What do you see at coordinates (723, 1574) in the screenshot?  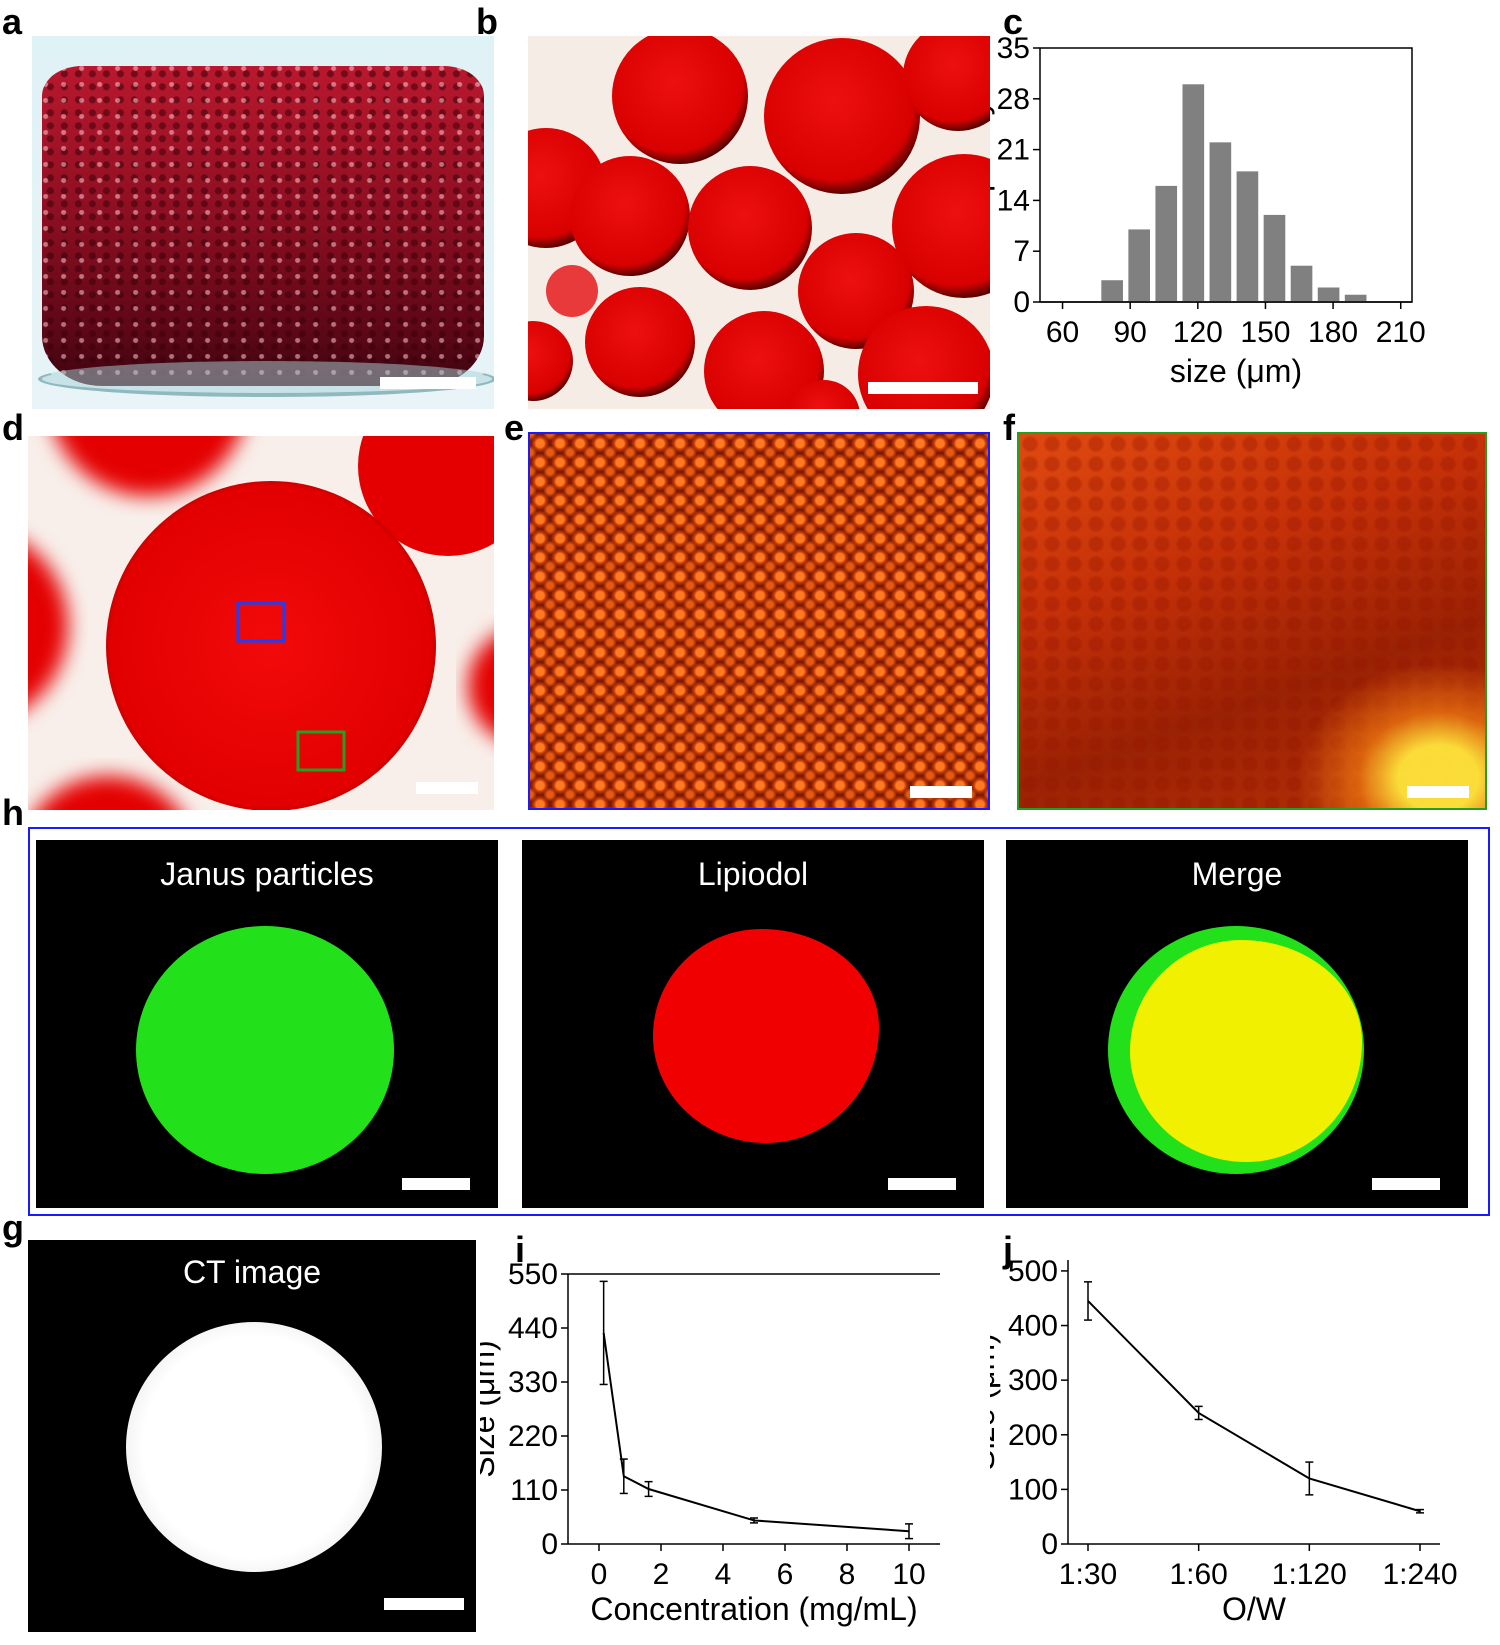 I see `x-tick-label: 4` at bounding box center [723, 1574].